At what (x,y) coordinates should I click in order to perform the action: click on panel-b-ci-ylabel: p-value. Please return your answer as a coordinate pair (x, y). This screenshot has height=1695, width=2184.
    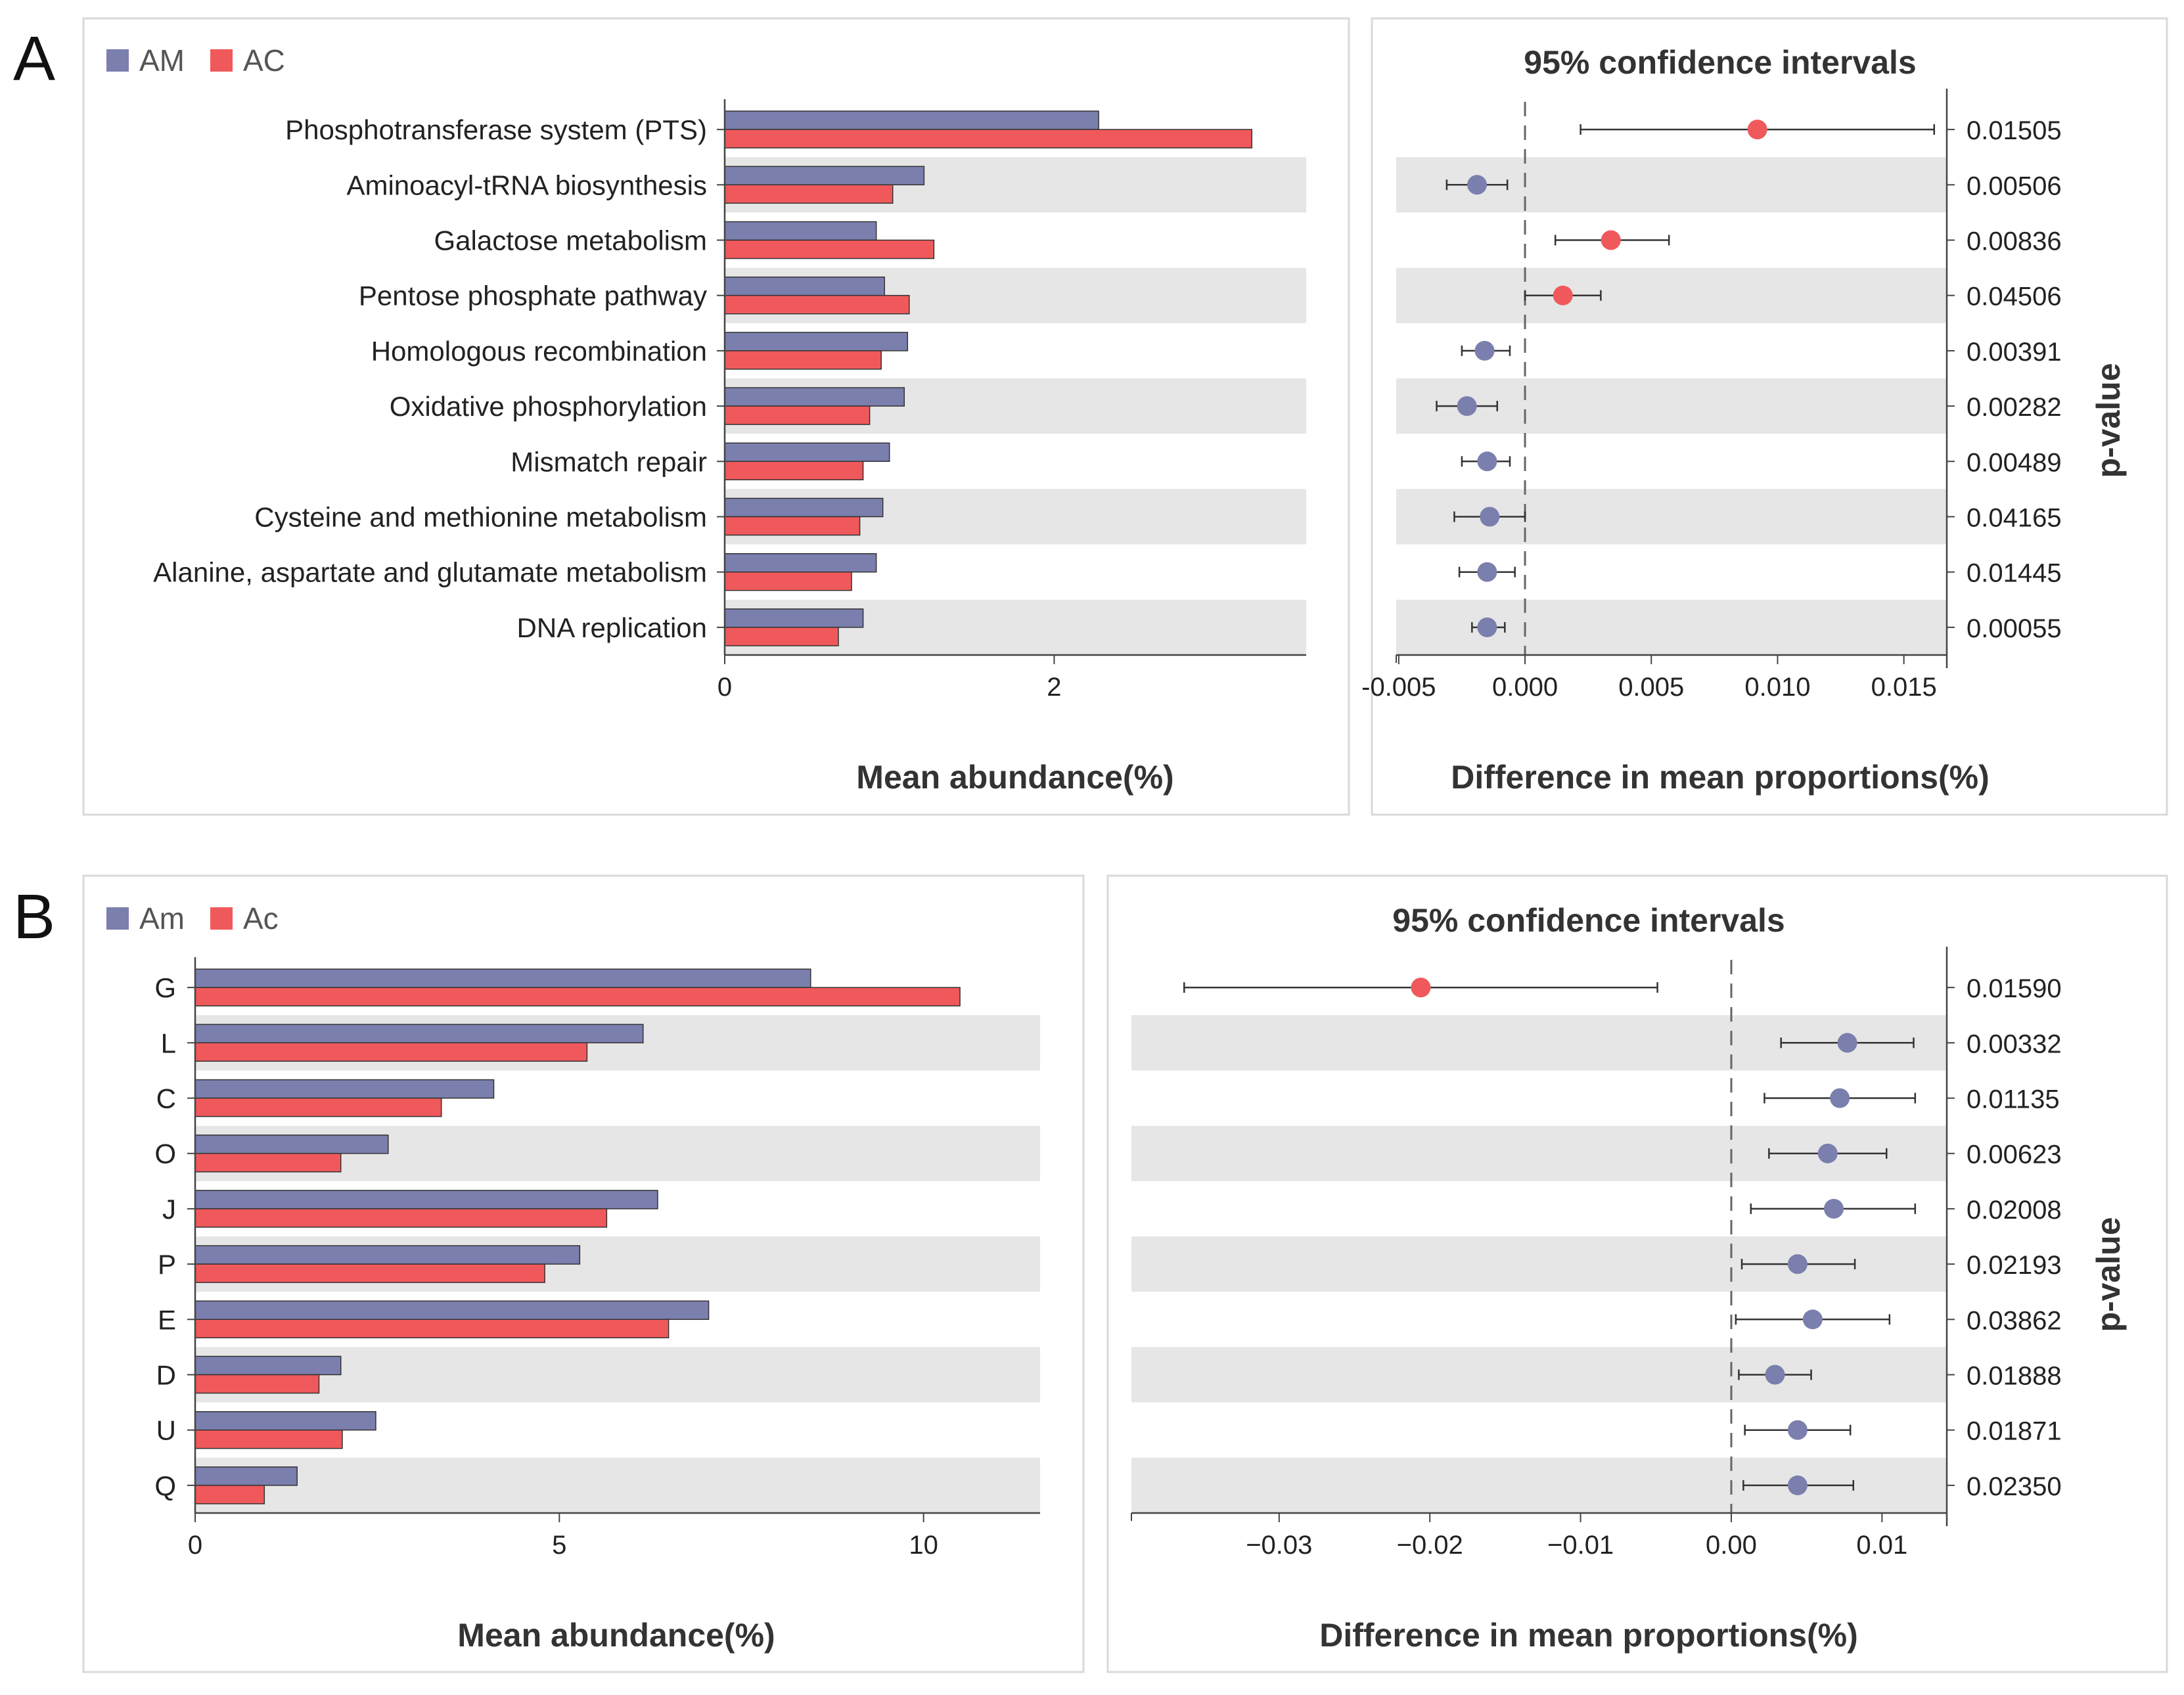
    Looking at the image, I should click on (2108, 1274).